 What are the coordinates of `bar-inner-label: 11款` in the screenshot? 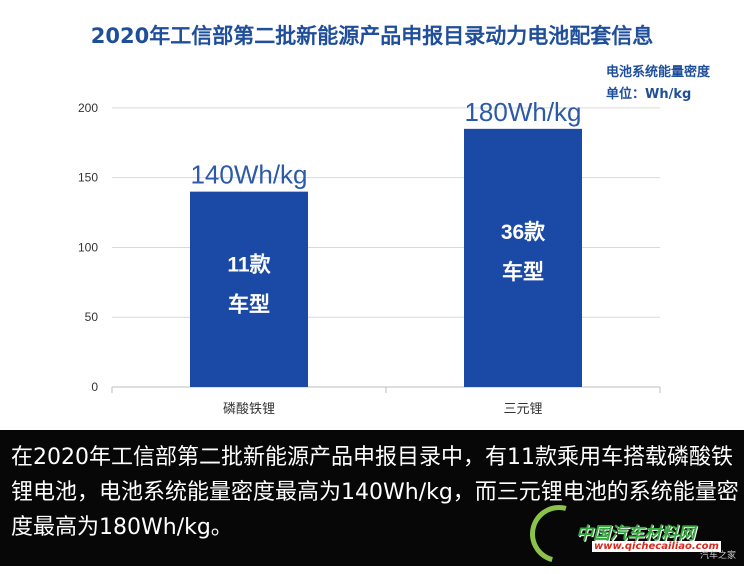 It's located at (249, 264).